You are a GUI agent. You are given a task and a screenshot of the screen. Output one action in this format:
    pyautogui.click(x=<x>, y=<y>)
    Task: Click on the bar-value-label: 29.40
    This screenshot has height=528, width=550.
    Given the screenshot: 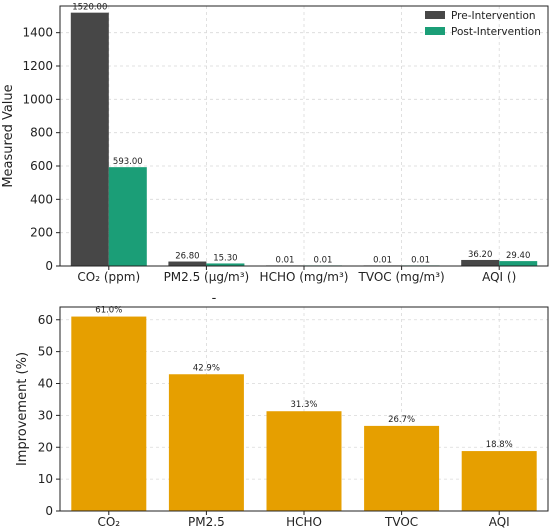 What is the action you would take?
    pyautogui.click(x=518, y=256)
    